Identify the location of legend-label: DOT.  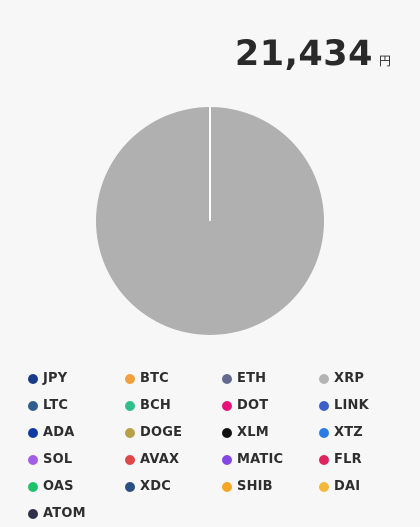
(253, 405).